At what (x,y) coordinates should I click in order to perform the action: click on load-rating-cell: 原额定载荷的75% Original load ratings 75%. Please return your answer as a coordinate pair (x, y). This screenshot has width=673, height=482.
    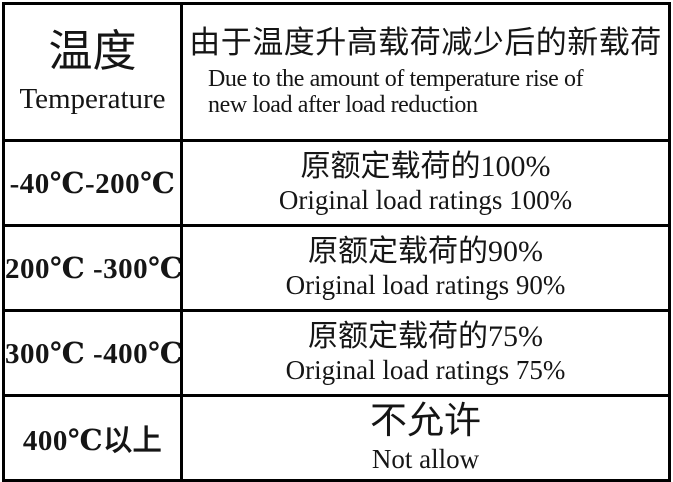
    Looking at the image, I should click on (425, 353).